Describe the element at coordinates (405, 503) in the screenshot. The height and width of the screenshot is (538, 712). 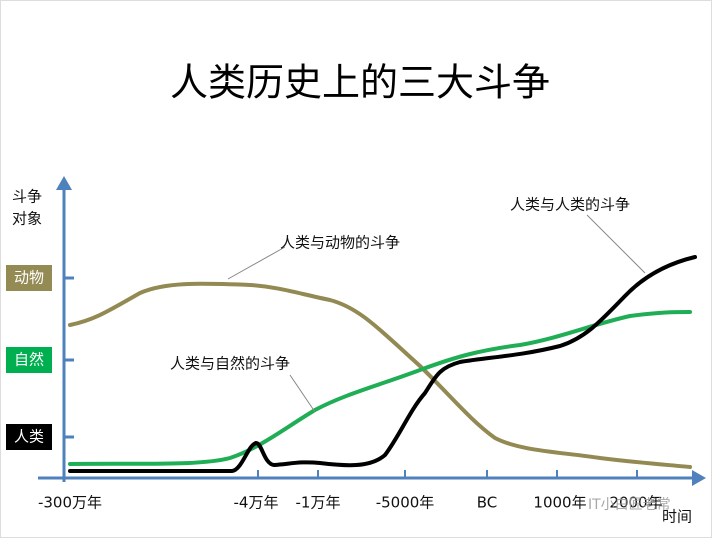
I see `x-tick-label: -5000年` at that location.